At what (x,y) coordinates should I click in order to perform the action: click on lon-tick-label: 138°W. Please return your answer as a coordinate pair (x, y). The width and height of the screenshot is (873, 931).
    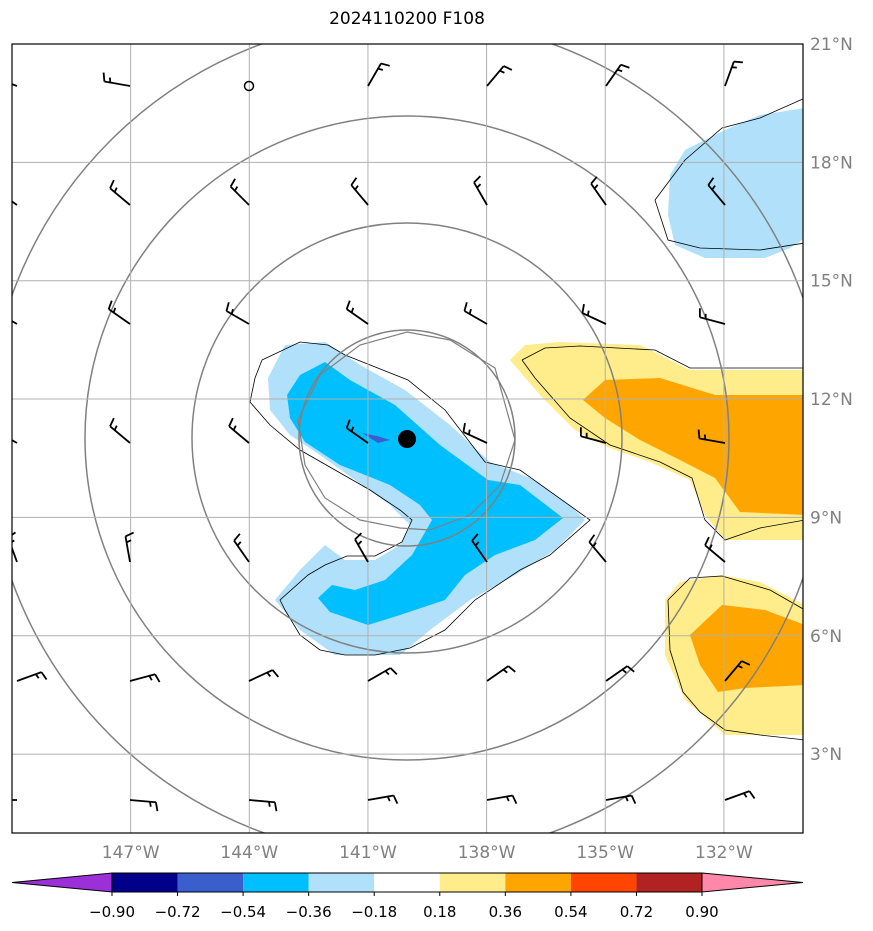
    Looking at the image, I should click on (487, 853).